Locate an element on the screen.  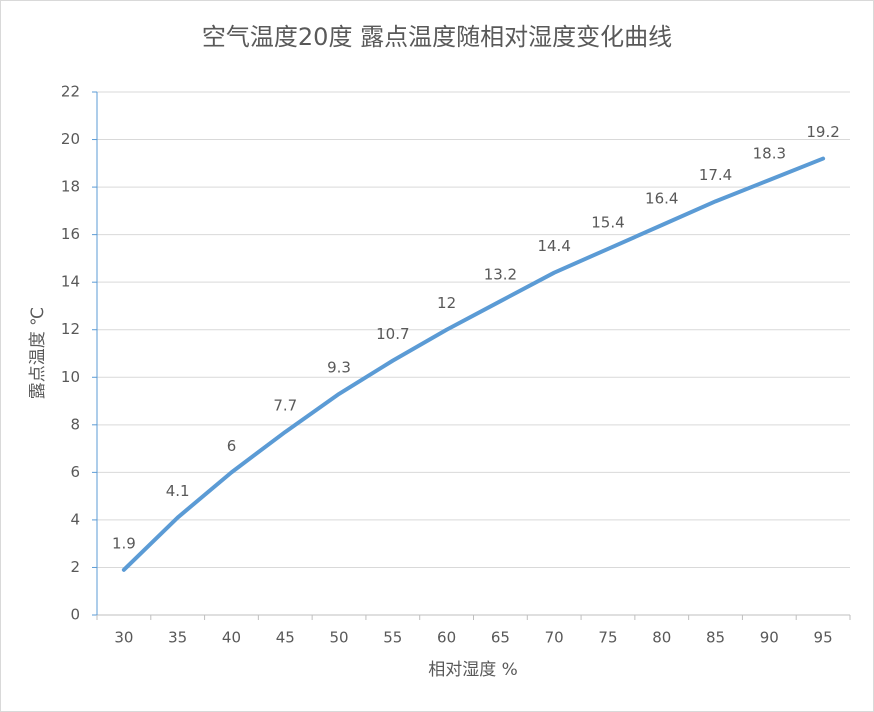
y-tick-label: 0 is located at coordinates (75, 615).